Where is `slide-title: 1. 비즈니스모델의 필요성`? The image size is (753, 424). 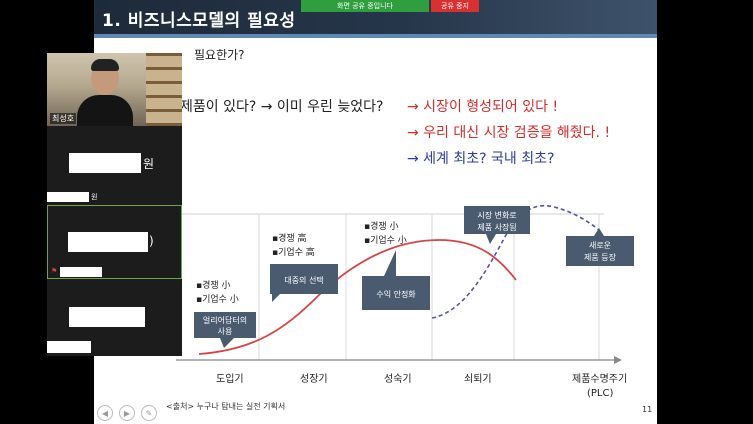
slide-title: 1. 비즈니스모델의 필요성 is located at coordinates (199, 21).